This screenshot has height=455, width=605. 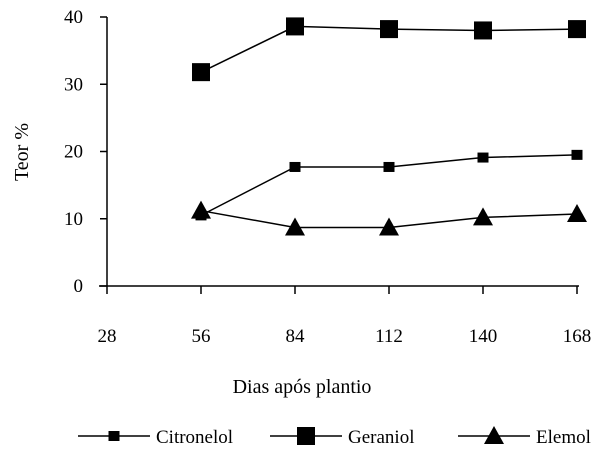 I want to click on x-tick-label: 28, so click(x=107, y=336).